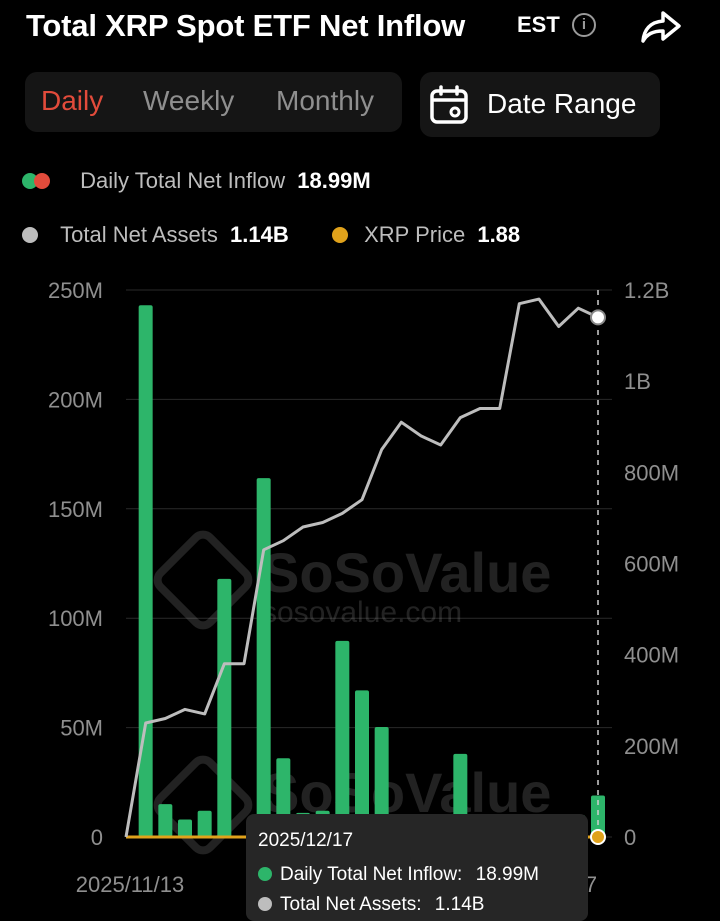 This screenshot has height=921, width=720. What do you see at coordinates (81, 728) in the screenshot?
I see `y-left-tick-label: 50M` at bounding box center [81, 728].